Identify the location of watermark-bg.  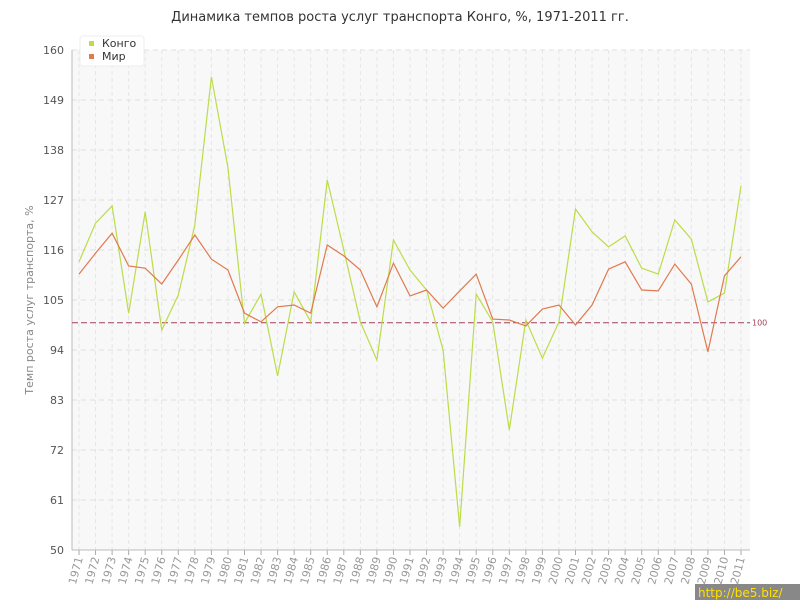
(747, 592).